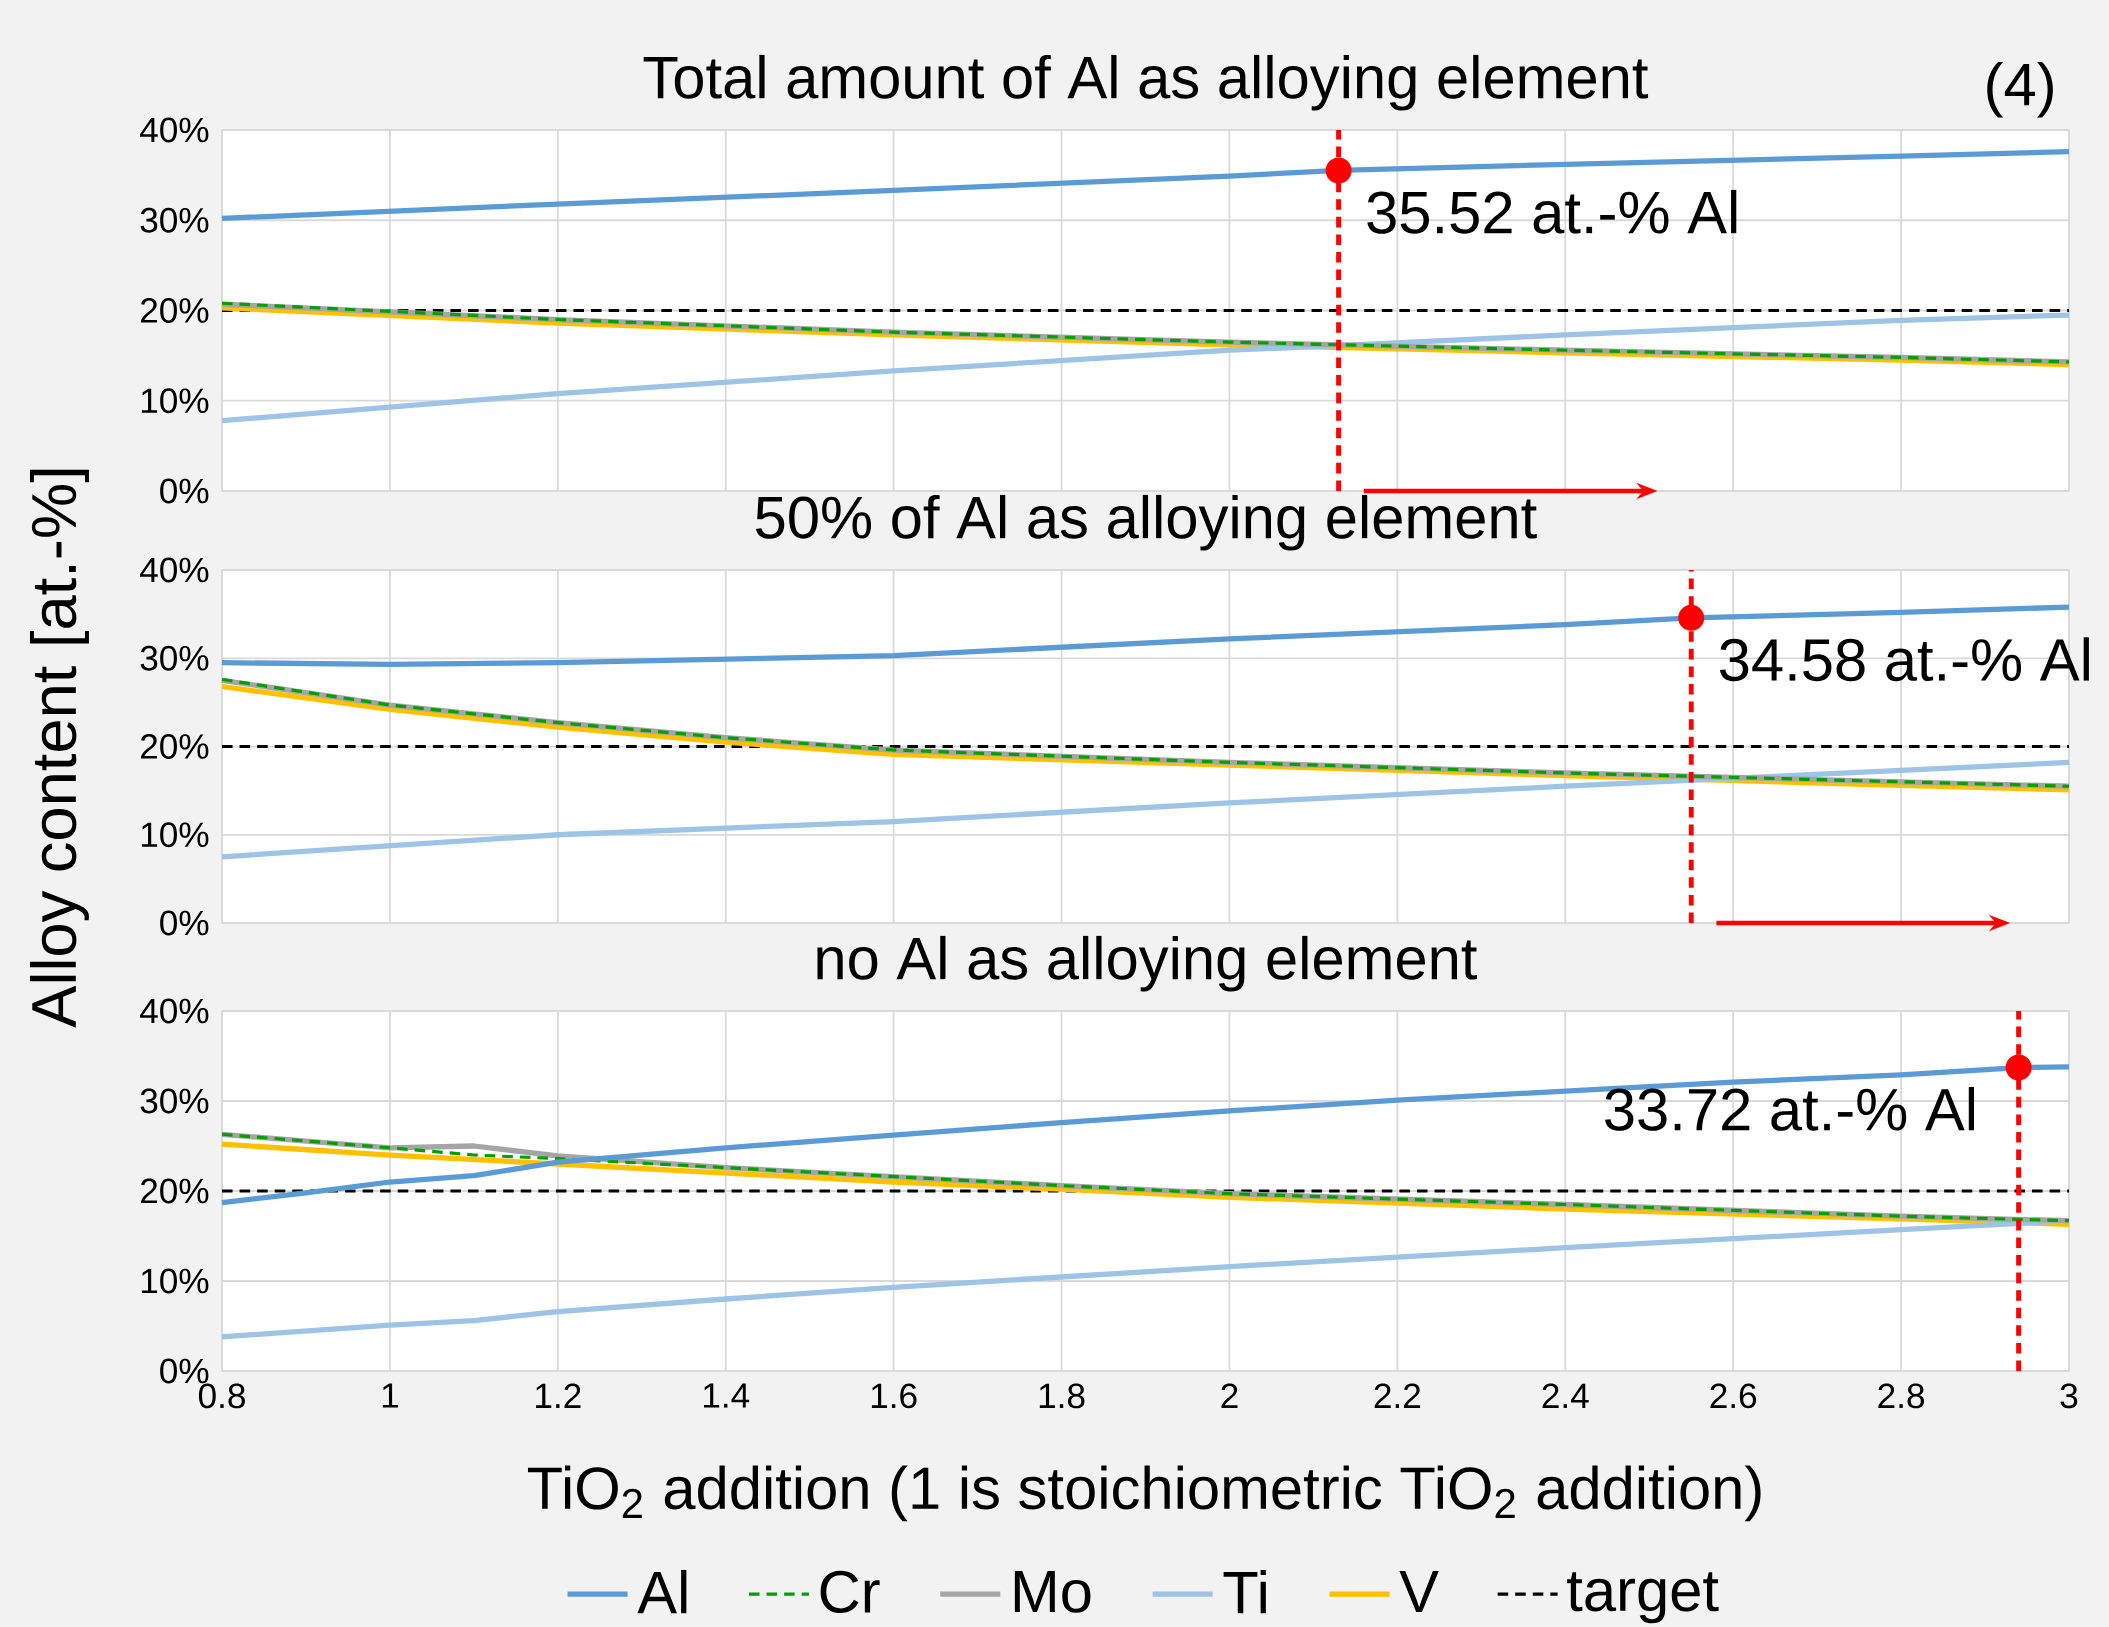 This screenshot has height=1627, width=2109. Describe the element at coordinates (1733, 1396) in the screenshot. I see `x-tick-label: 2.6` at that location.